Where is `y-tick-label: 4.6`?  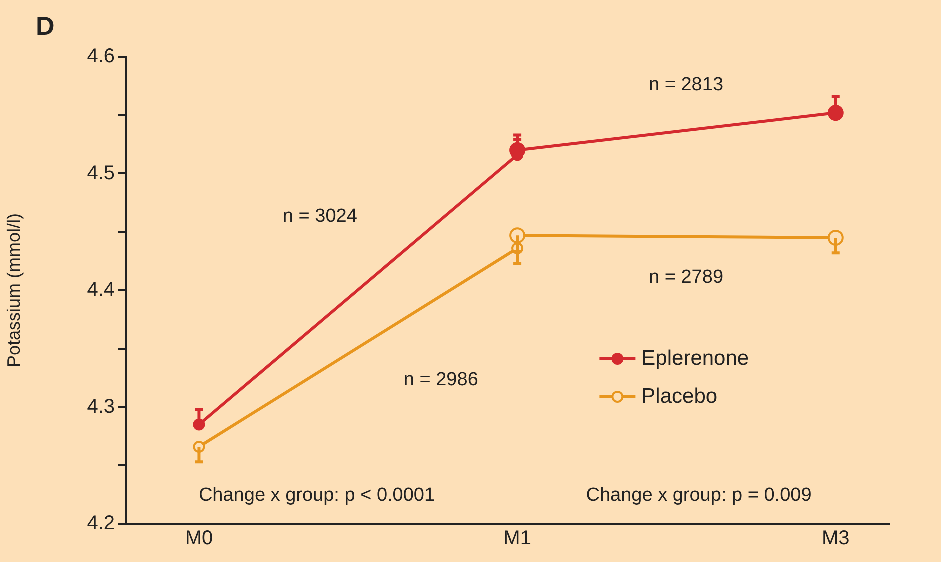
y-tick-label: 4.6 is located at coordinates (101, 57).